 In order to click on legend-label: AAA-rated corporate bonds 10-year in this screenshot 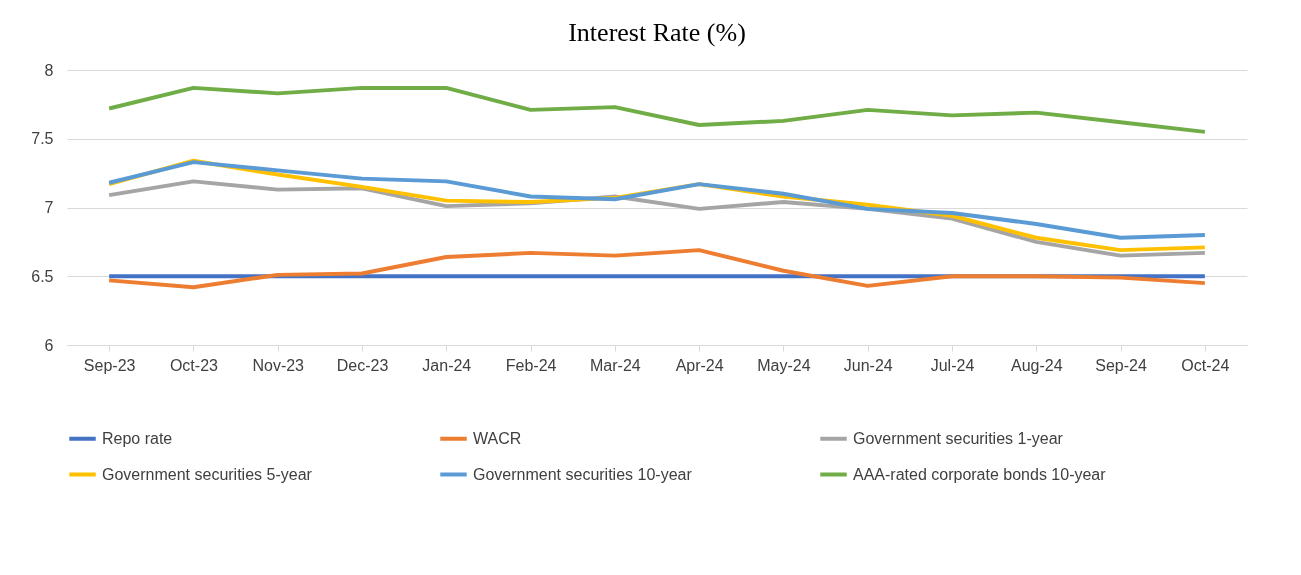, I will do `click(980, 474)`.